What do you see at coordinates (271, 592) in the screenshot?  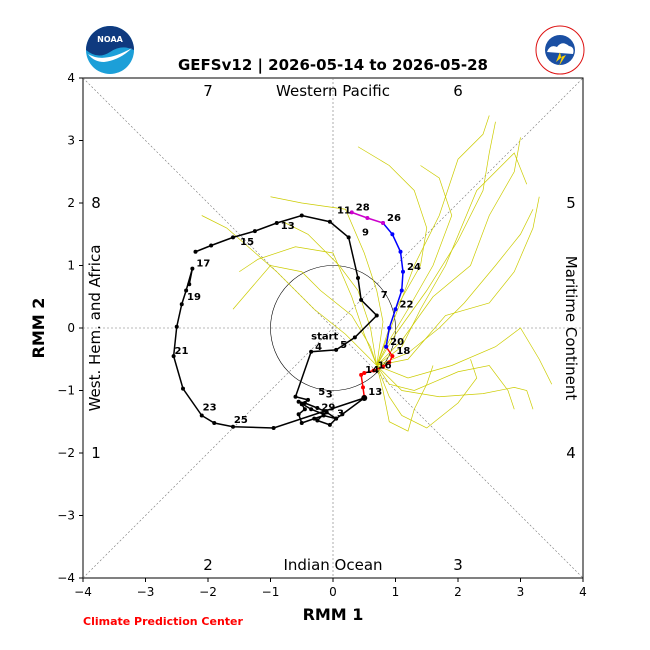 I see `x-tick-label: −1` at bounding box center [271, 592].